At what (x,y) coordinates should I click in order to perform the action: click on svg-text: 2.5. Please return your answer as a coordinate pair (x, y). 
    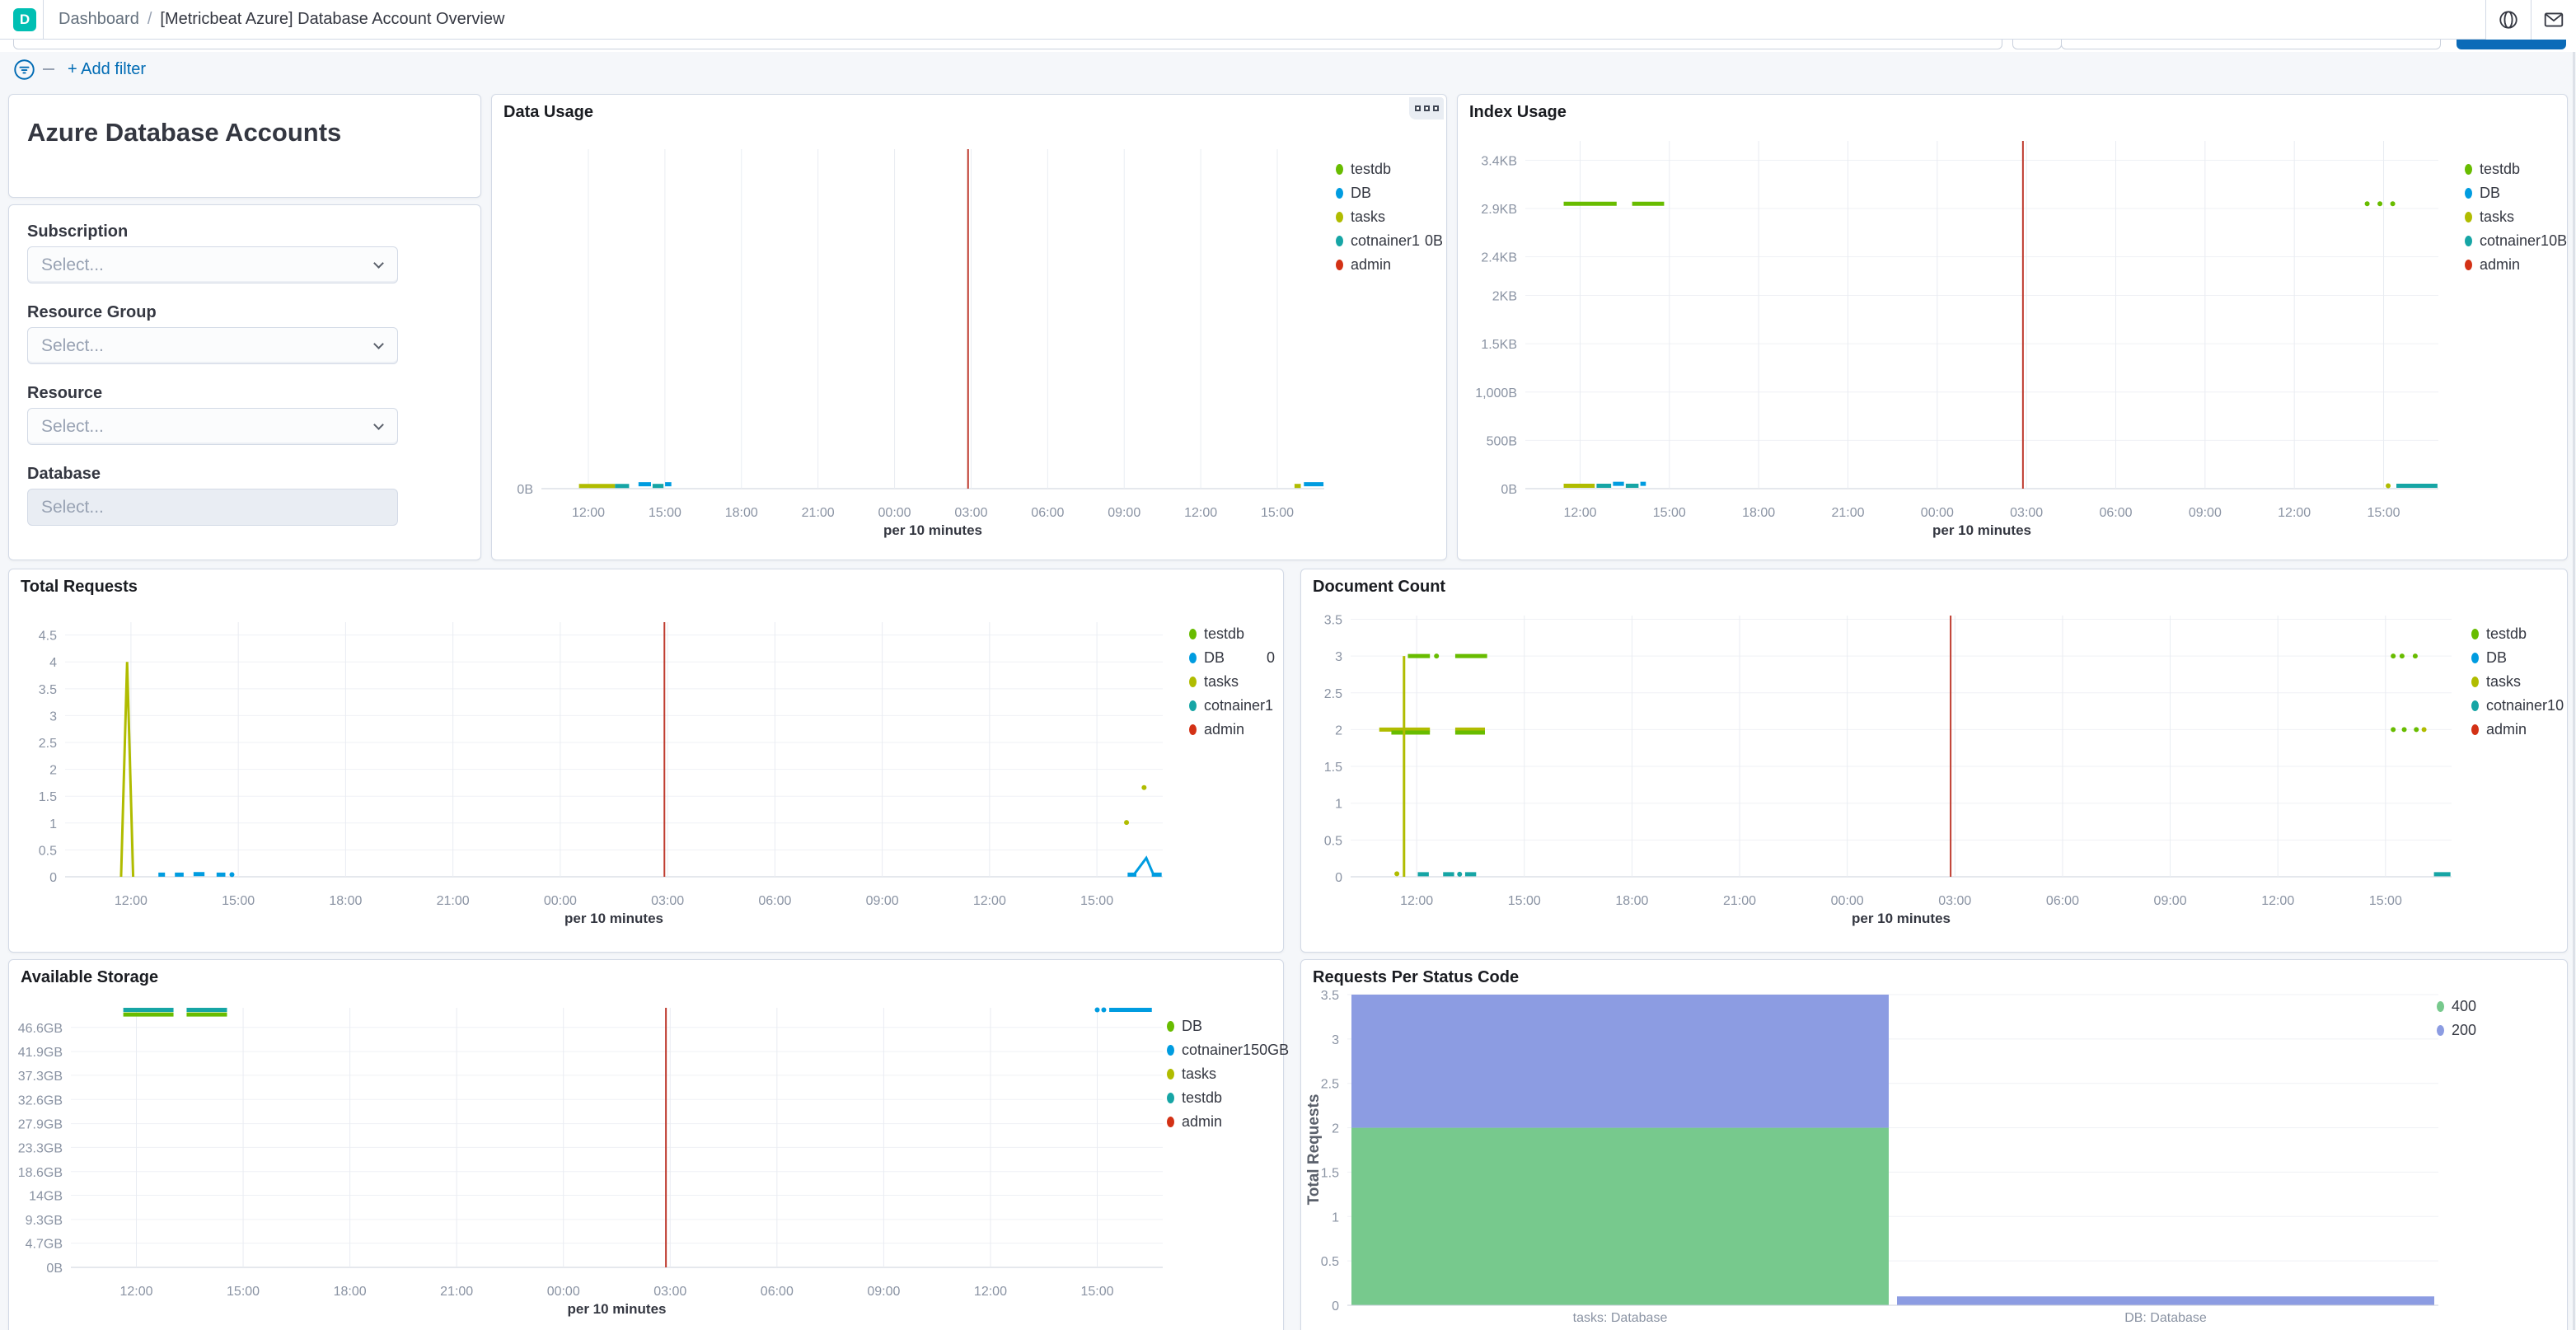
    Looking at the image, I should click on (48, 744).